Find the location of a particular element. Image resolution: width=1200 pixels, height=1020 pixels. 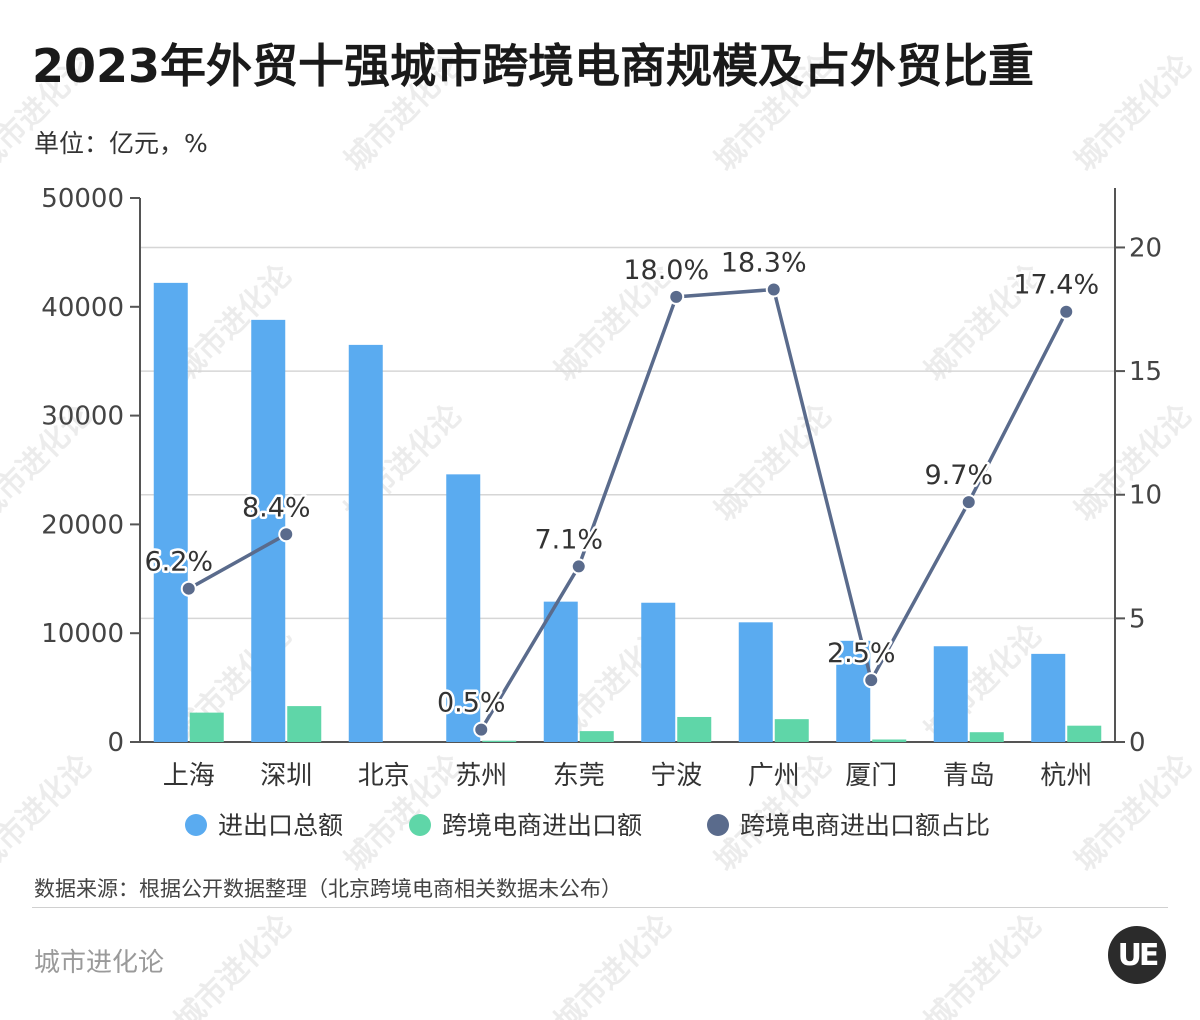

legend-label: 进出口总额 is located at coordinates (280, 825).